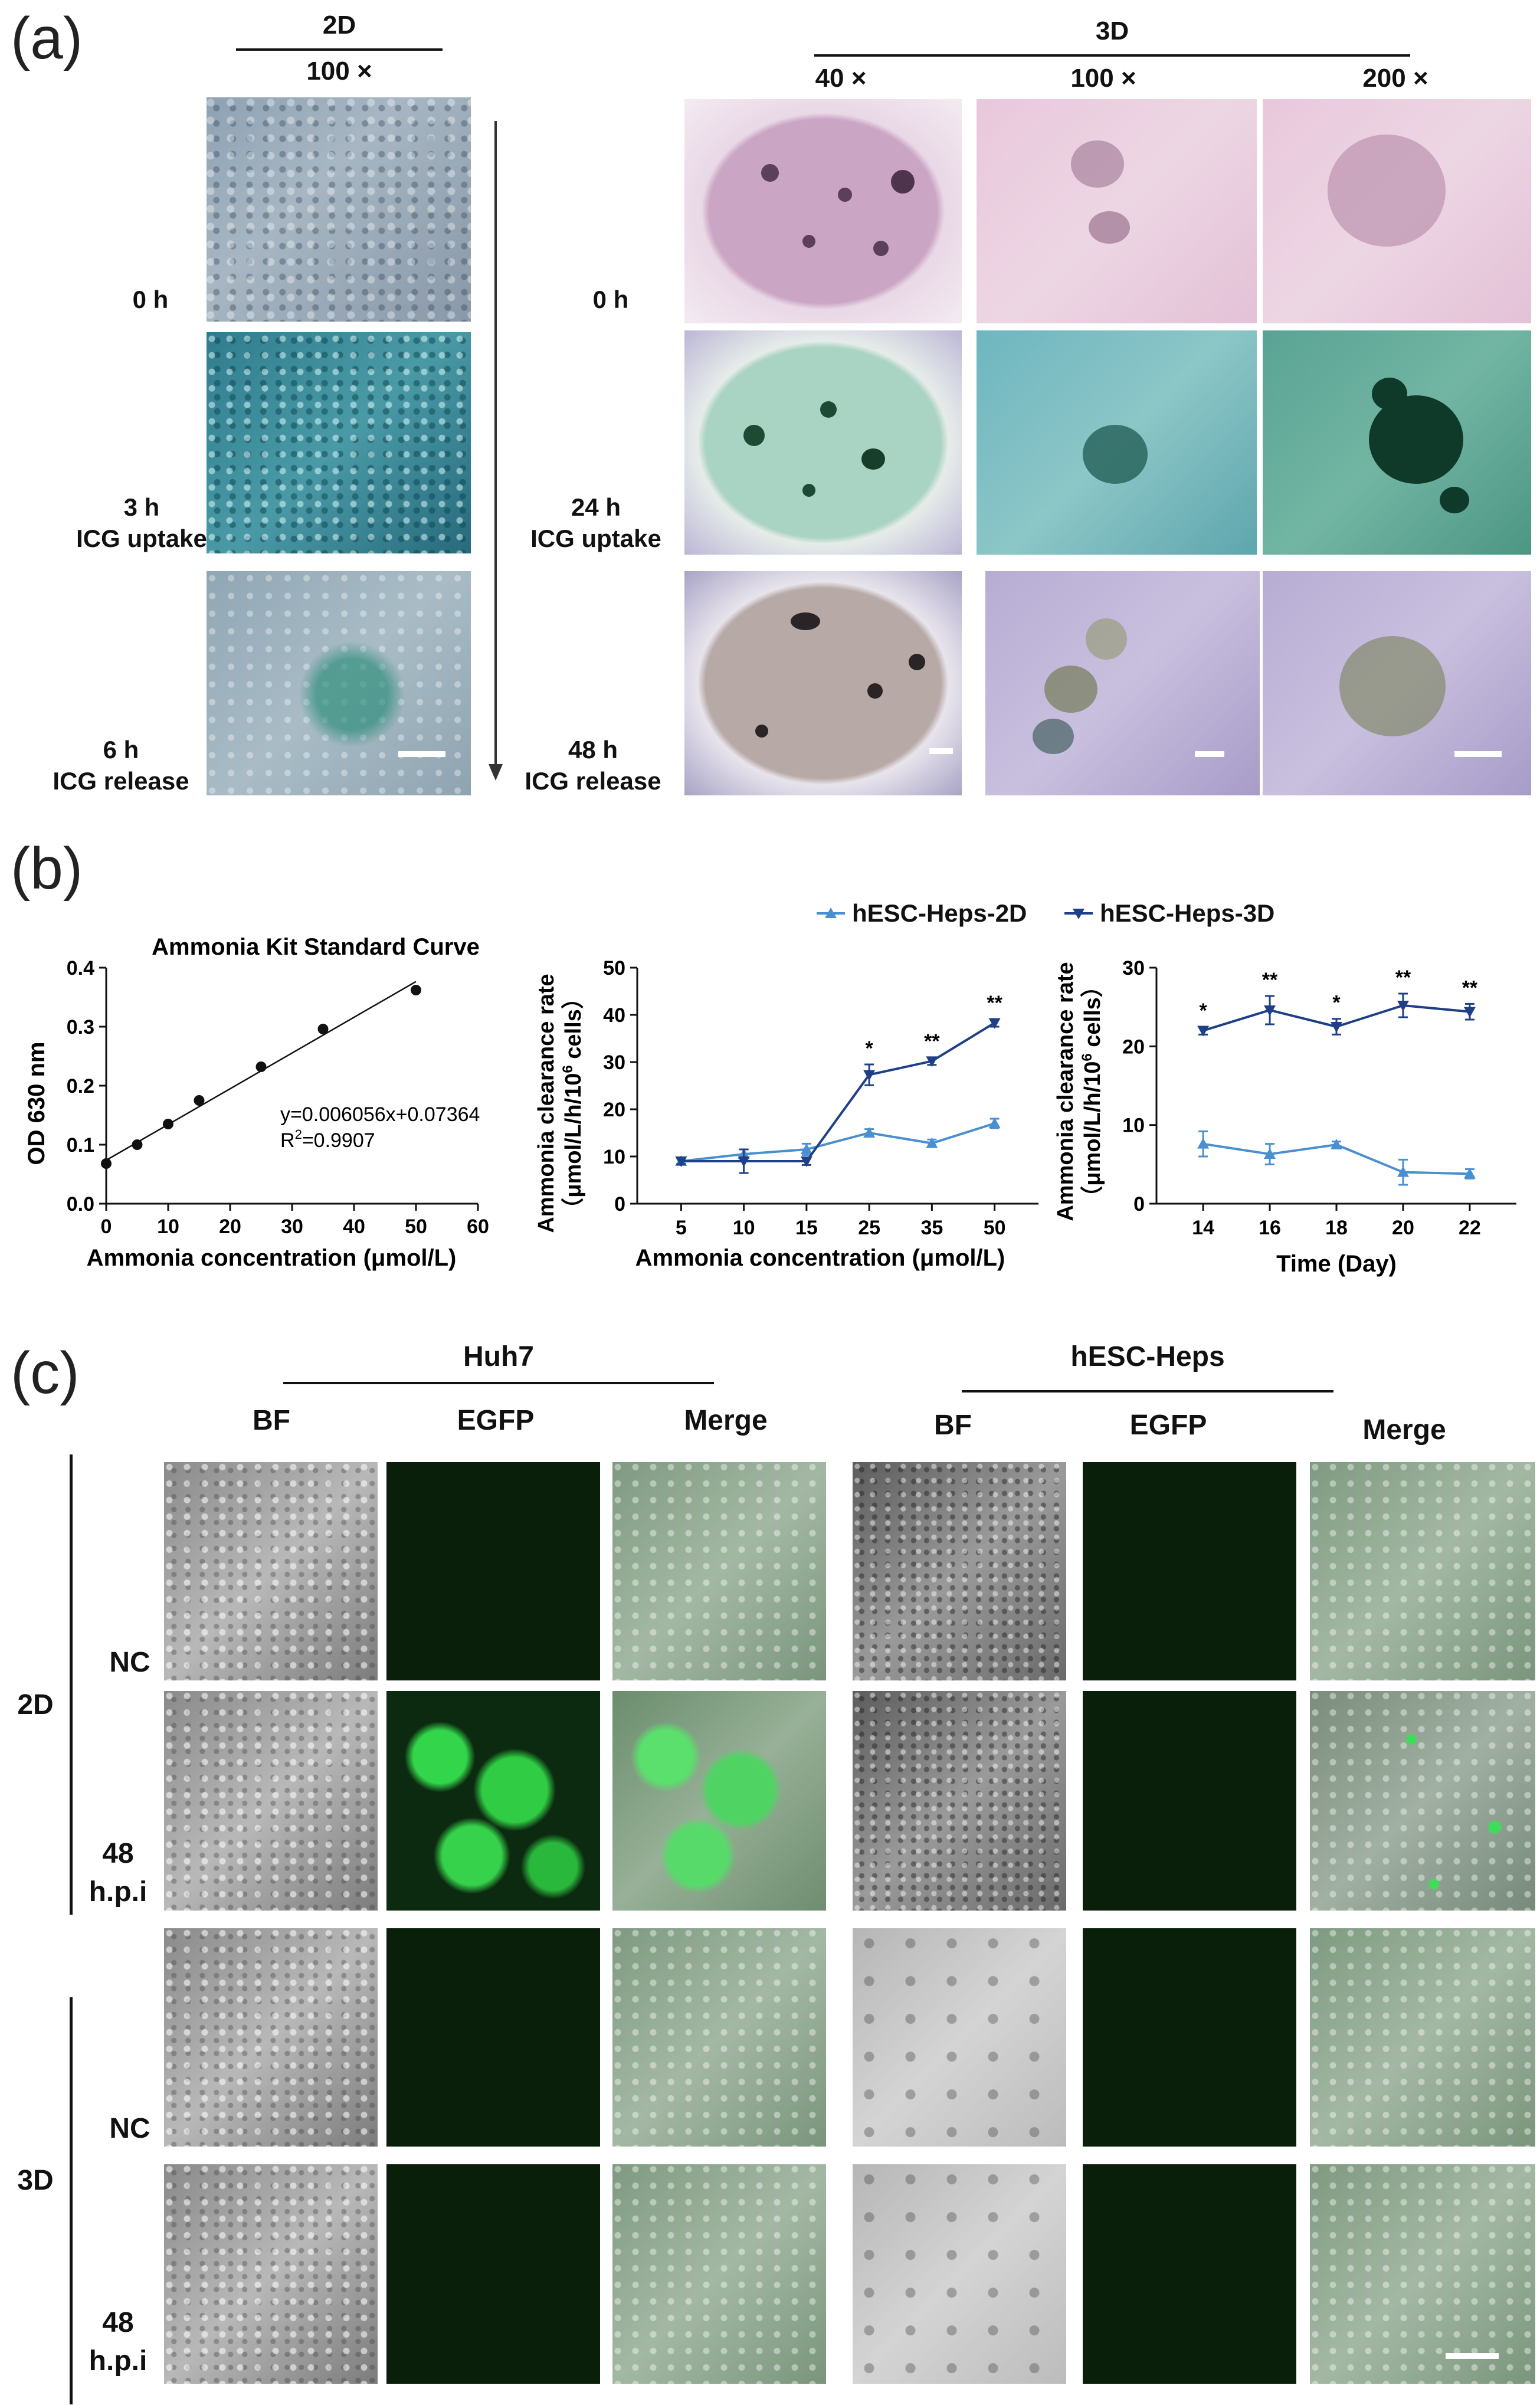 This screenshot has height=2405, width=1540. Describe the element at coordinates (610, 299) in the screenshot. I see `panel-a-3d-row-label-0h: 0 h` at that location.